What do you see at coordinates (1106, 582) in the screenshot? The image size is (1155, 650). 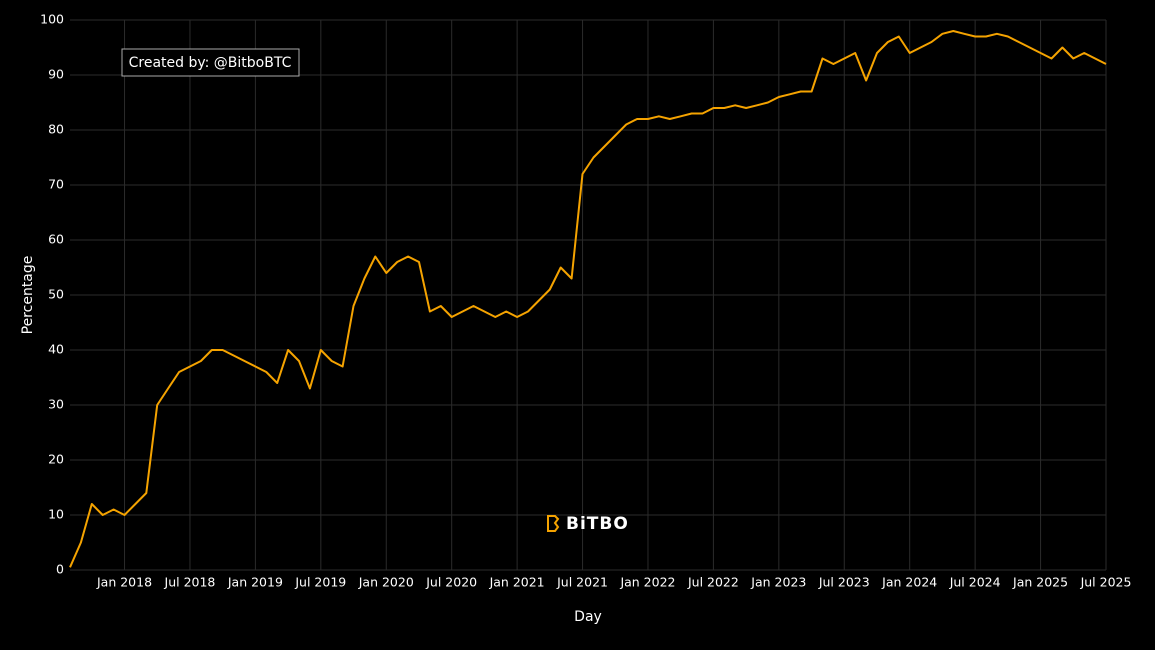 I see `x-tick-label: Jul 2025` at bounding box center [1106, 582].